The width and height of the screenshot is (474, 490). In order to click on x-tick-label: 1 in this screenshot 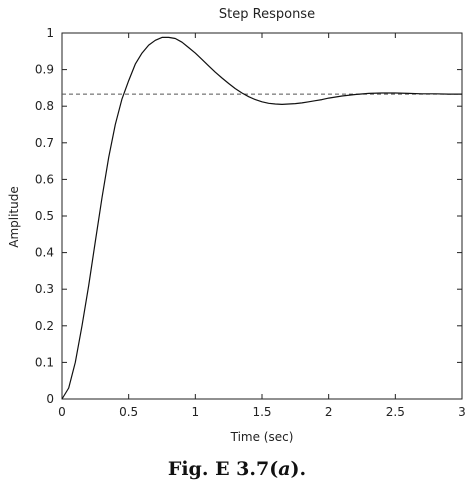, I will do `click(196, 412)`.